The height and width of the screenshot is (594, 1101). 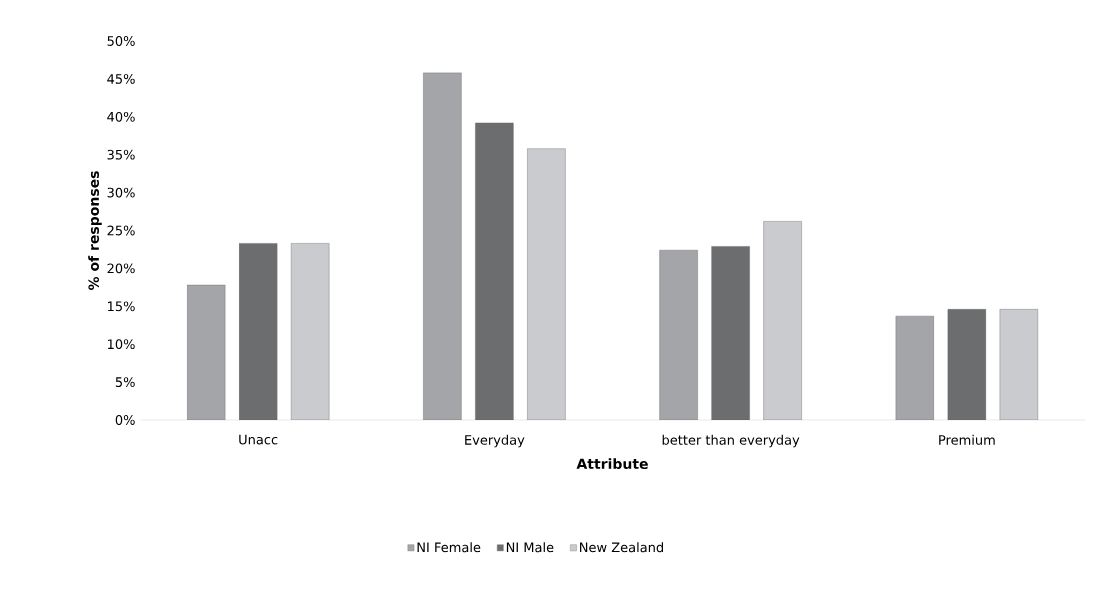 I want to click on y-tick-label: 0%, so click(x=125, y=420).